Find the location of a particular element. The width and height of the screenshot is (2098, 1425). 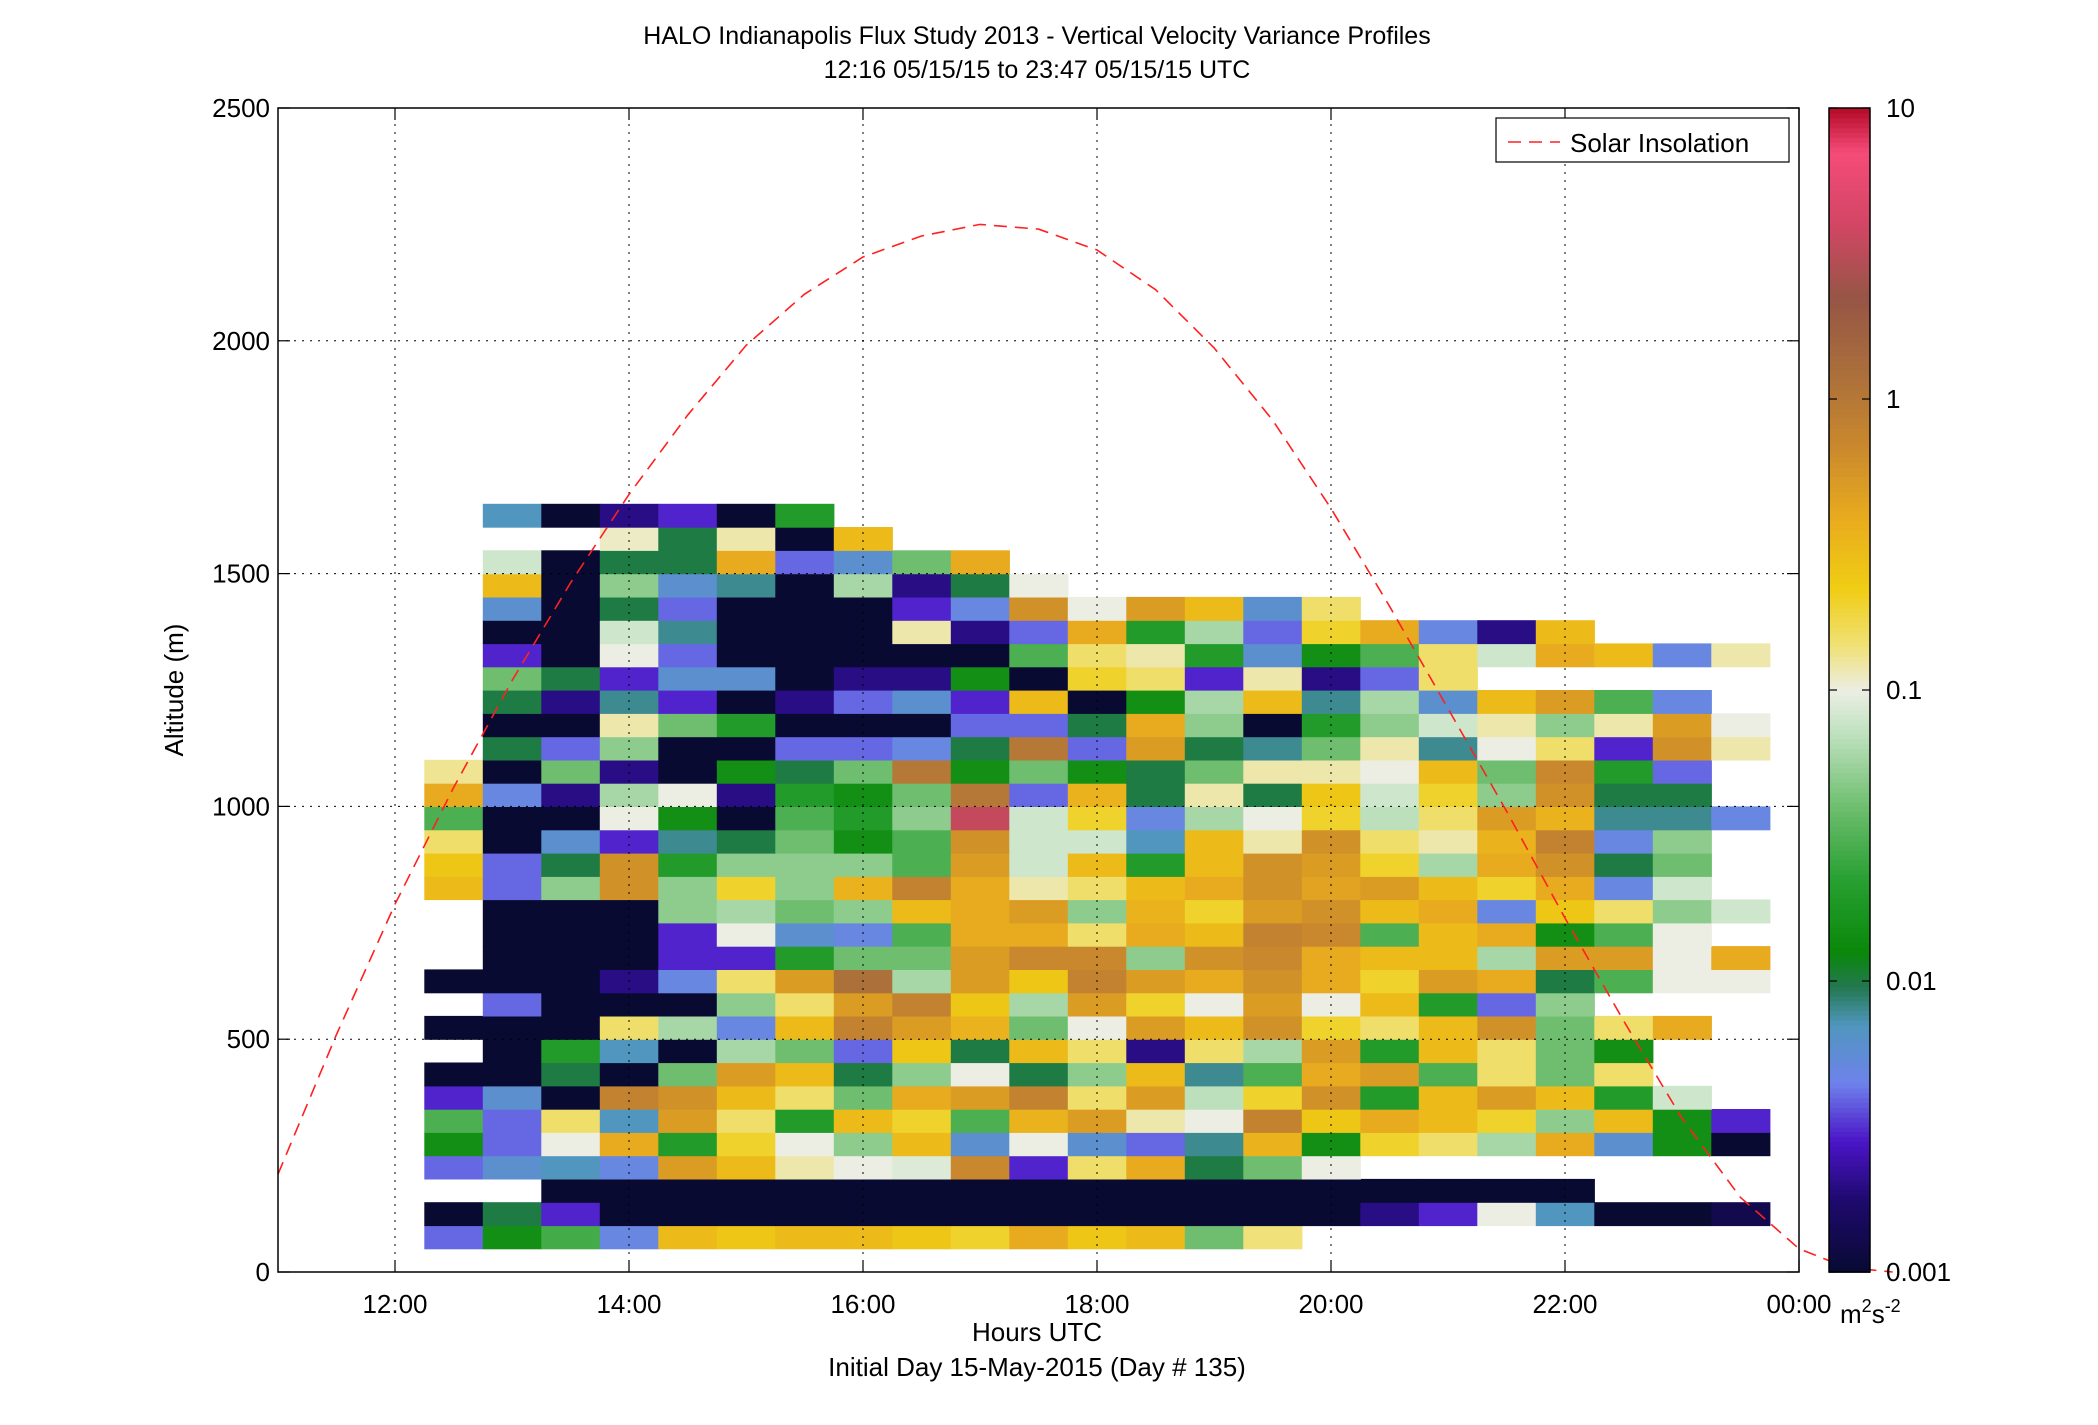

colorbar-tick-label: 0.1 is located at coordinates (1904, 690).